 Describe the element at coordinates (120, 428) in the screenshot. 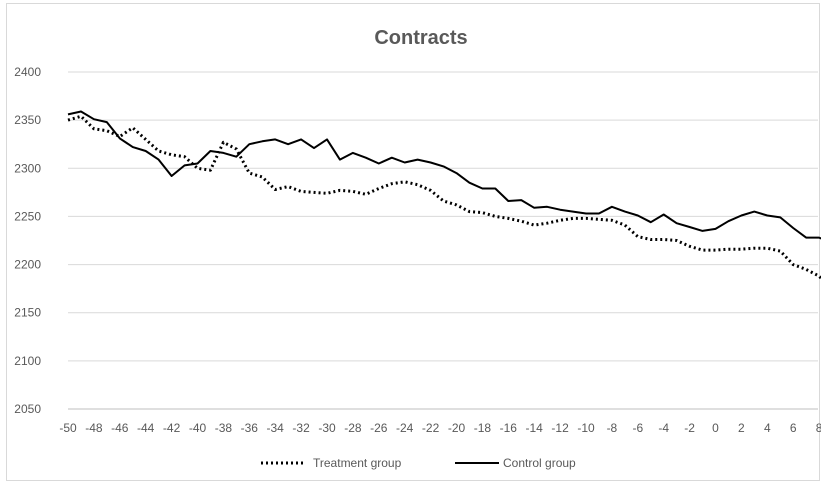

I see `x-tick-label: -46` at that location.